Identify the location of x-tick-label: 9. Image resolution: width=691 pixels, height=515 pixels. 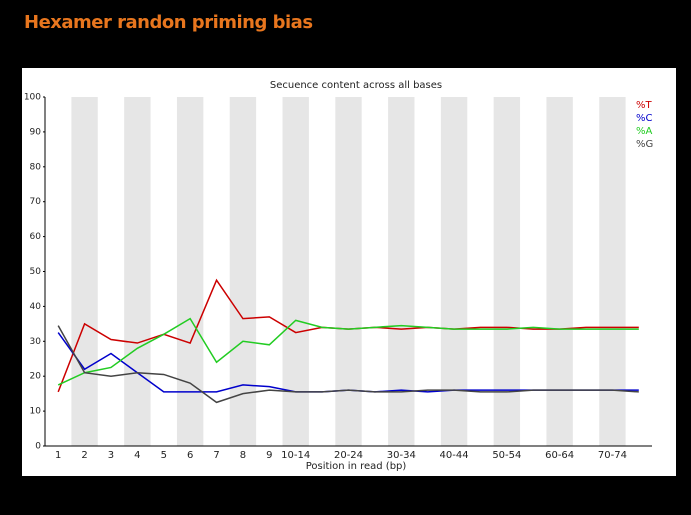
(269, 455).